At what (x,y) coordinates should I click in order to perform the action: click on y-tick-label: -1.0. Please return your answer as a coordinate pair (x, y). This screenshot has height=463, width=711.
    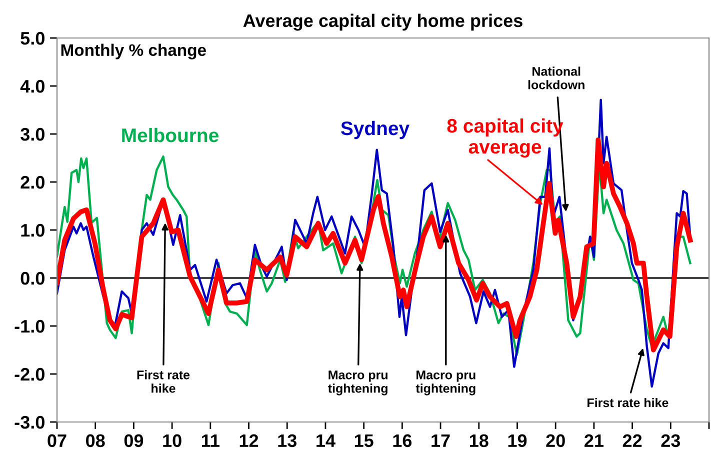
    Looking at the image, I should click on (29, 326).